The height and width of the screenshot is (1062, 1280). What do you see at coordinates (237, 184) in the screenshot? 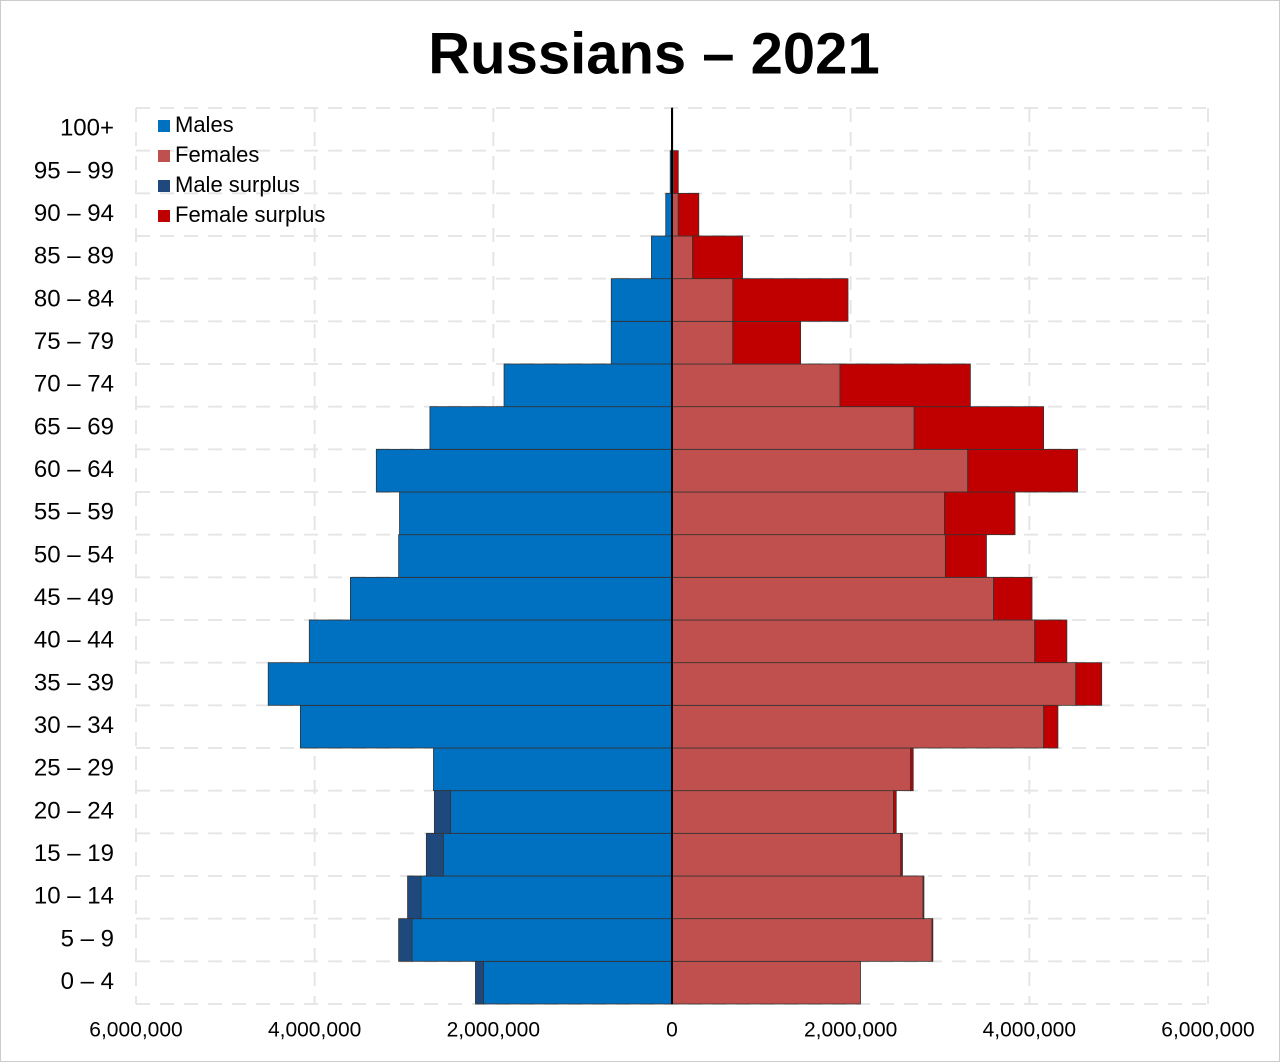
I see `legend-label: Male surplus` at bounding box center [237, 184].